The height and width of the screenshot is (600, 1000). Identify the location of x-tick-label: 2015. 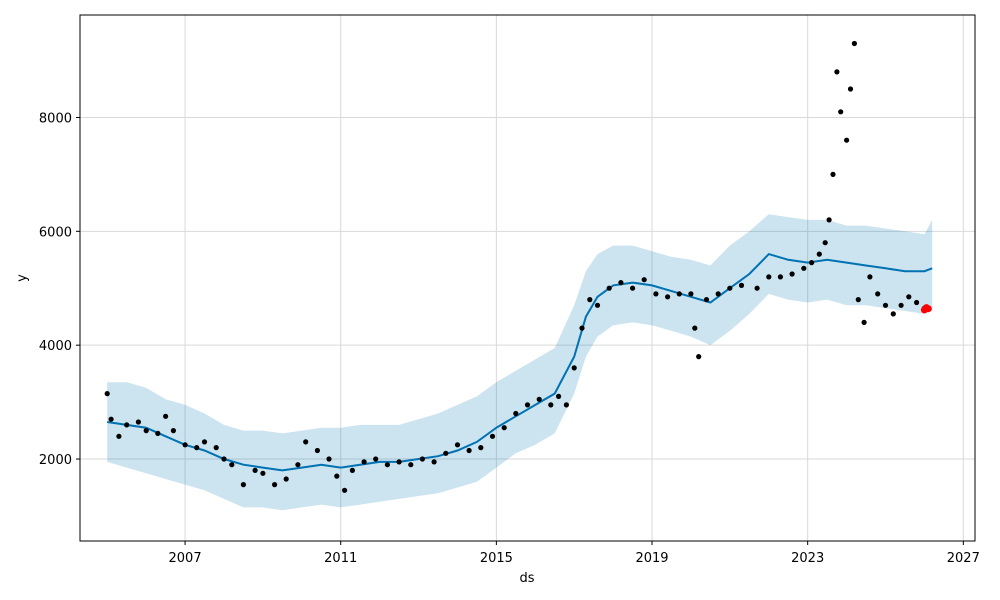
(496, 558).